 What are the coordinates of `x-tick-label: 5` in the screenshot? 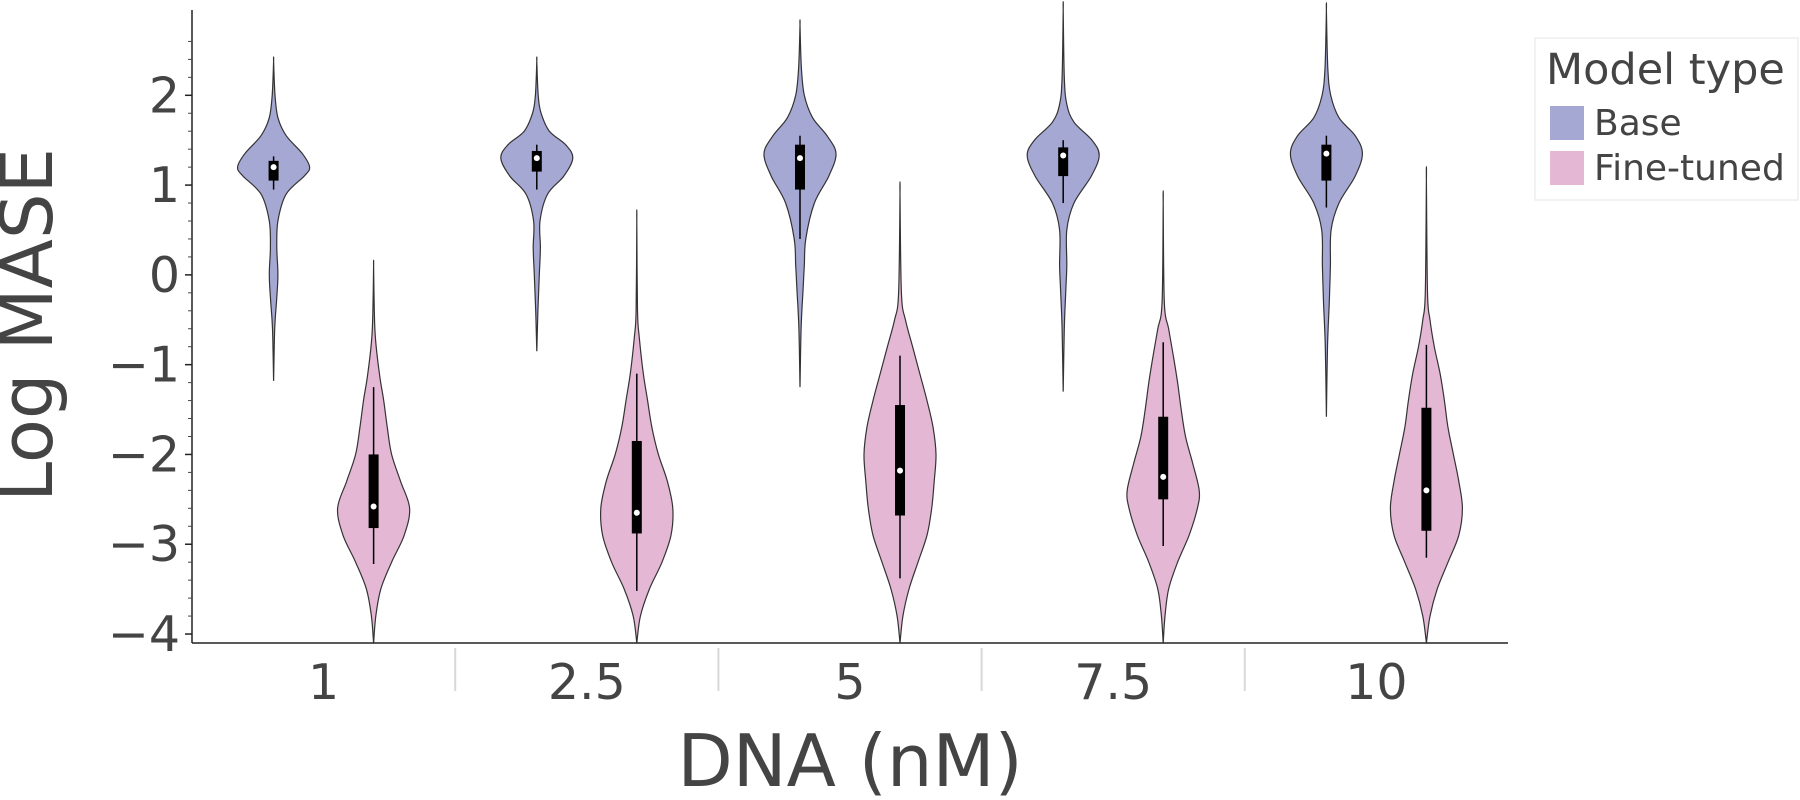 It's located at (849, 682).